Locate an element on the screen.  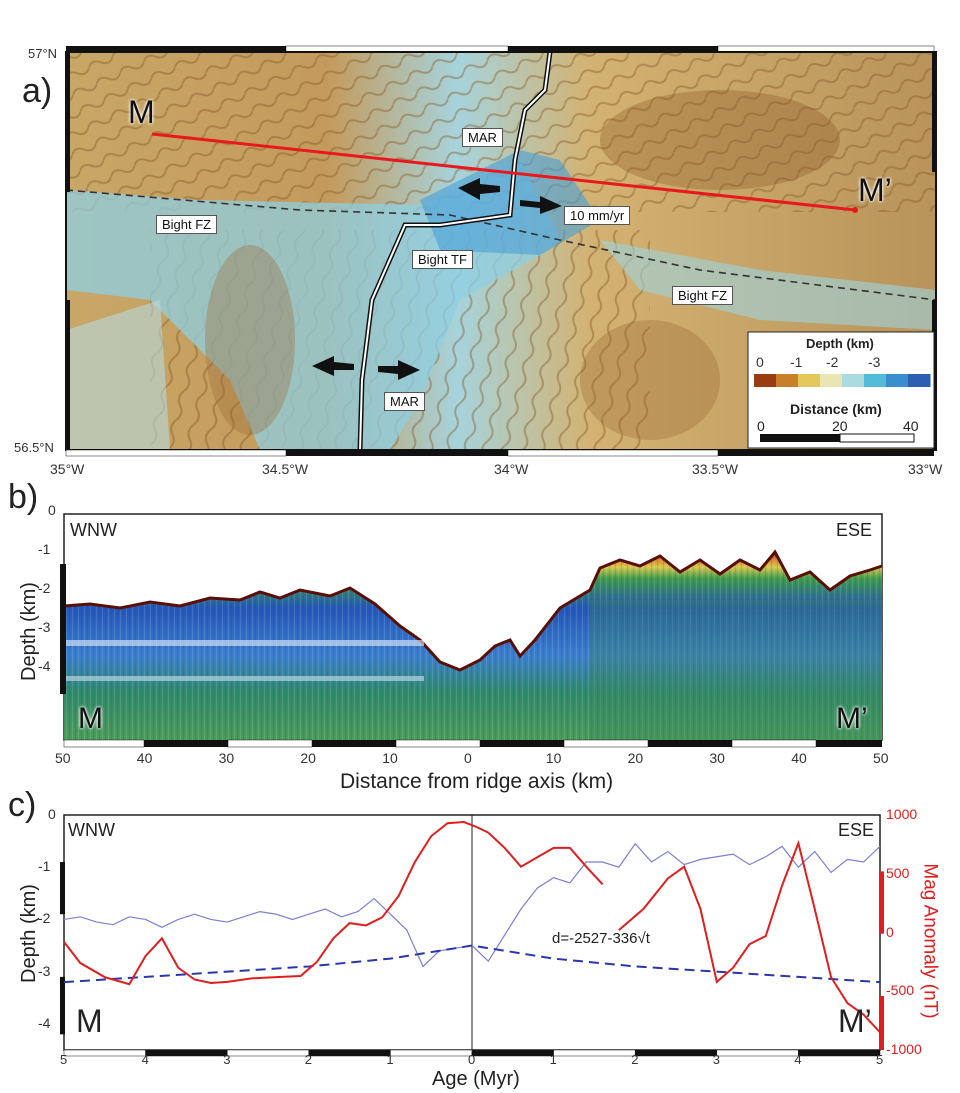
series-model-line is located at coordinates (472, 964).